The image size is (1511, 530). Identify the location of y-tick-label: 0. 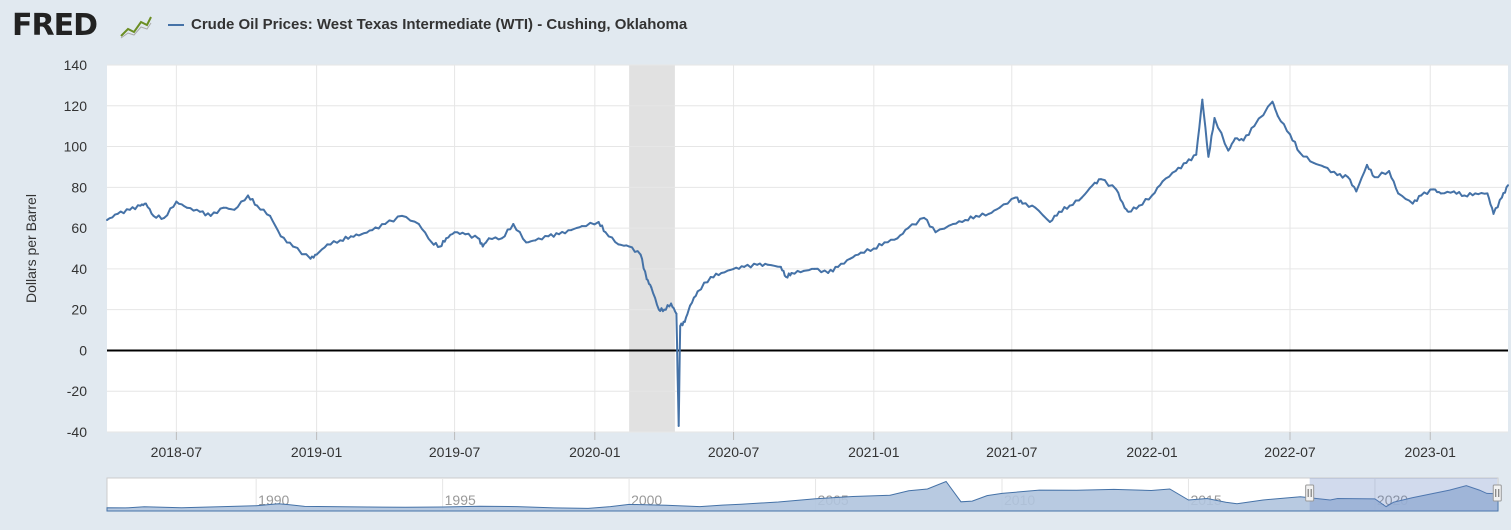
(83, 350).